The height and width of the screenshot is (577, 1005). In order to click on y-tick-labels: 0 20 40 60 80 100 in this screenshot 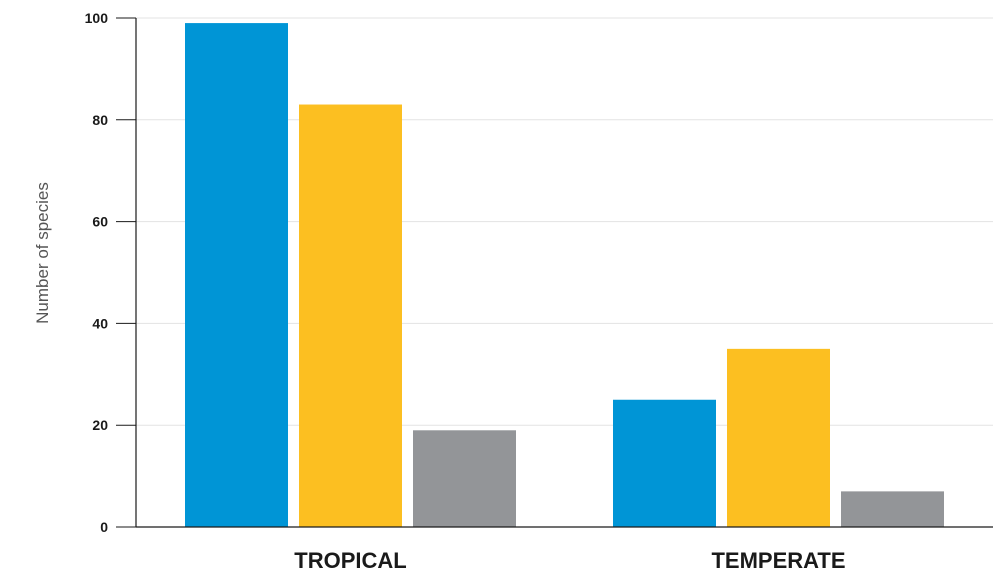, I will do `click(110, 272)`.